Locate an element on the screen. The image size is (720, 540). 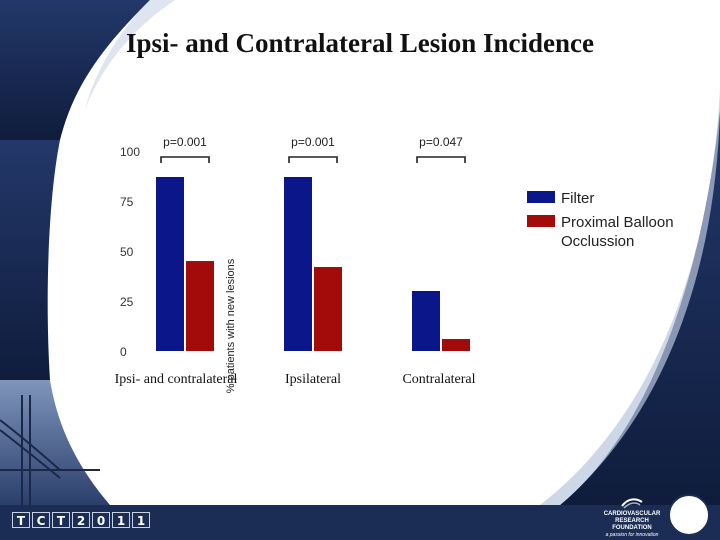
bars is located at coordinates (313, 264).